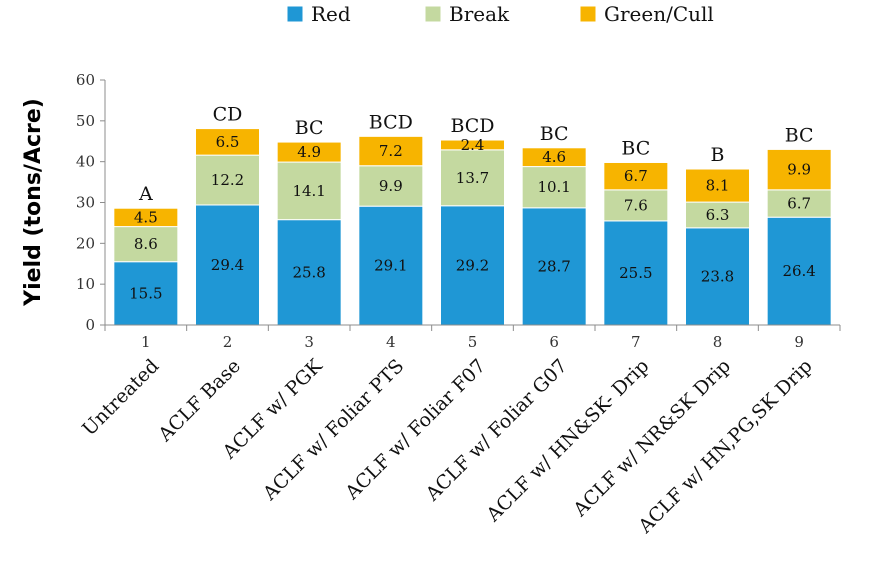 The height and width of the screenshot is (563, 882). Describe the element at coordinates (85, 162) in the screenshot. I see `y-tick-label: 40` at that location.